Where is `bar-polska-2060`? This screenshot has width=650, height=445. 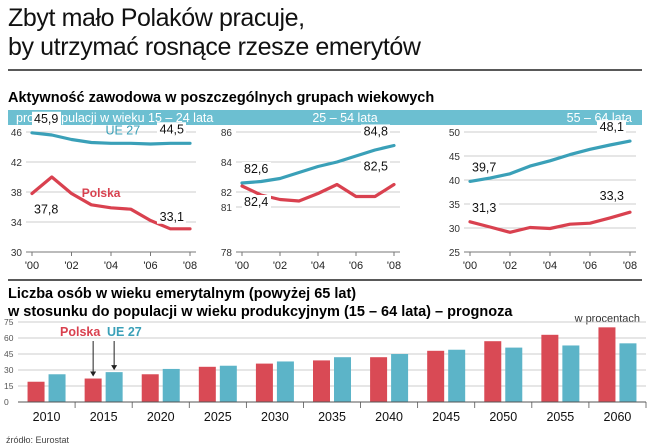
bar-polska-2060 is located at coordinates (607, 364).